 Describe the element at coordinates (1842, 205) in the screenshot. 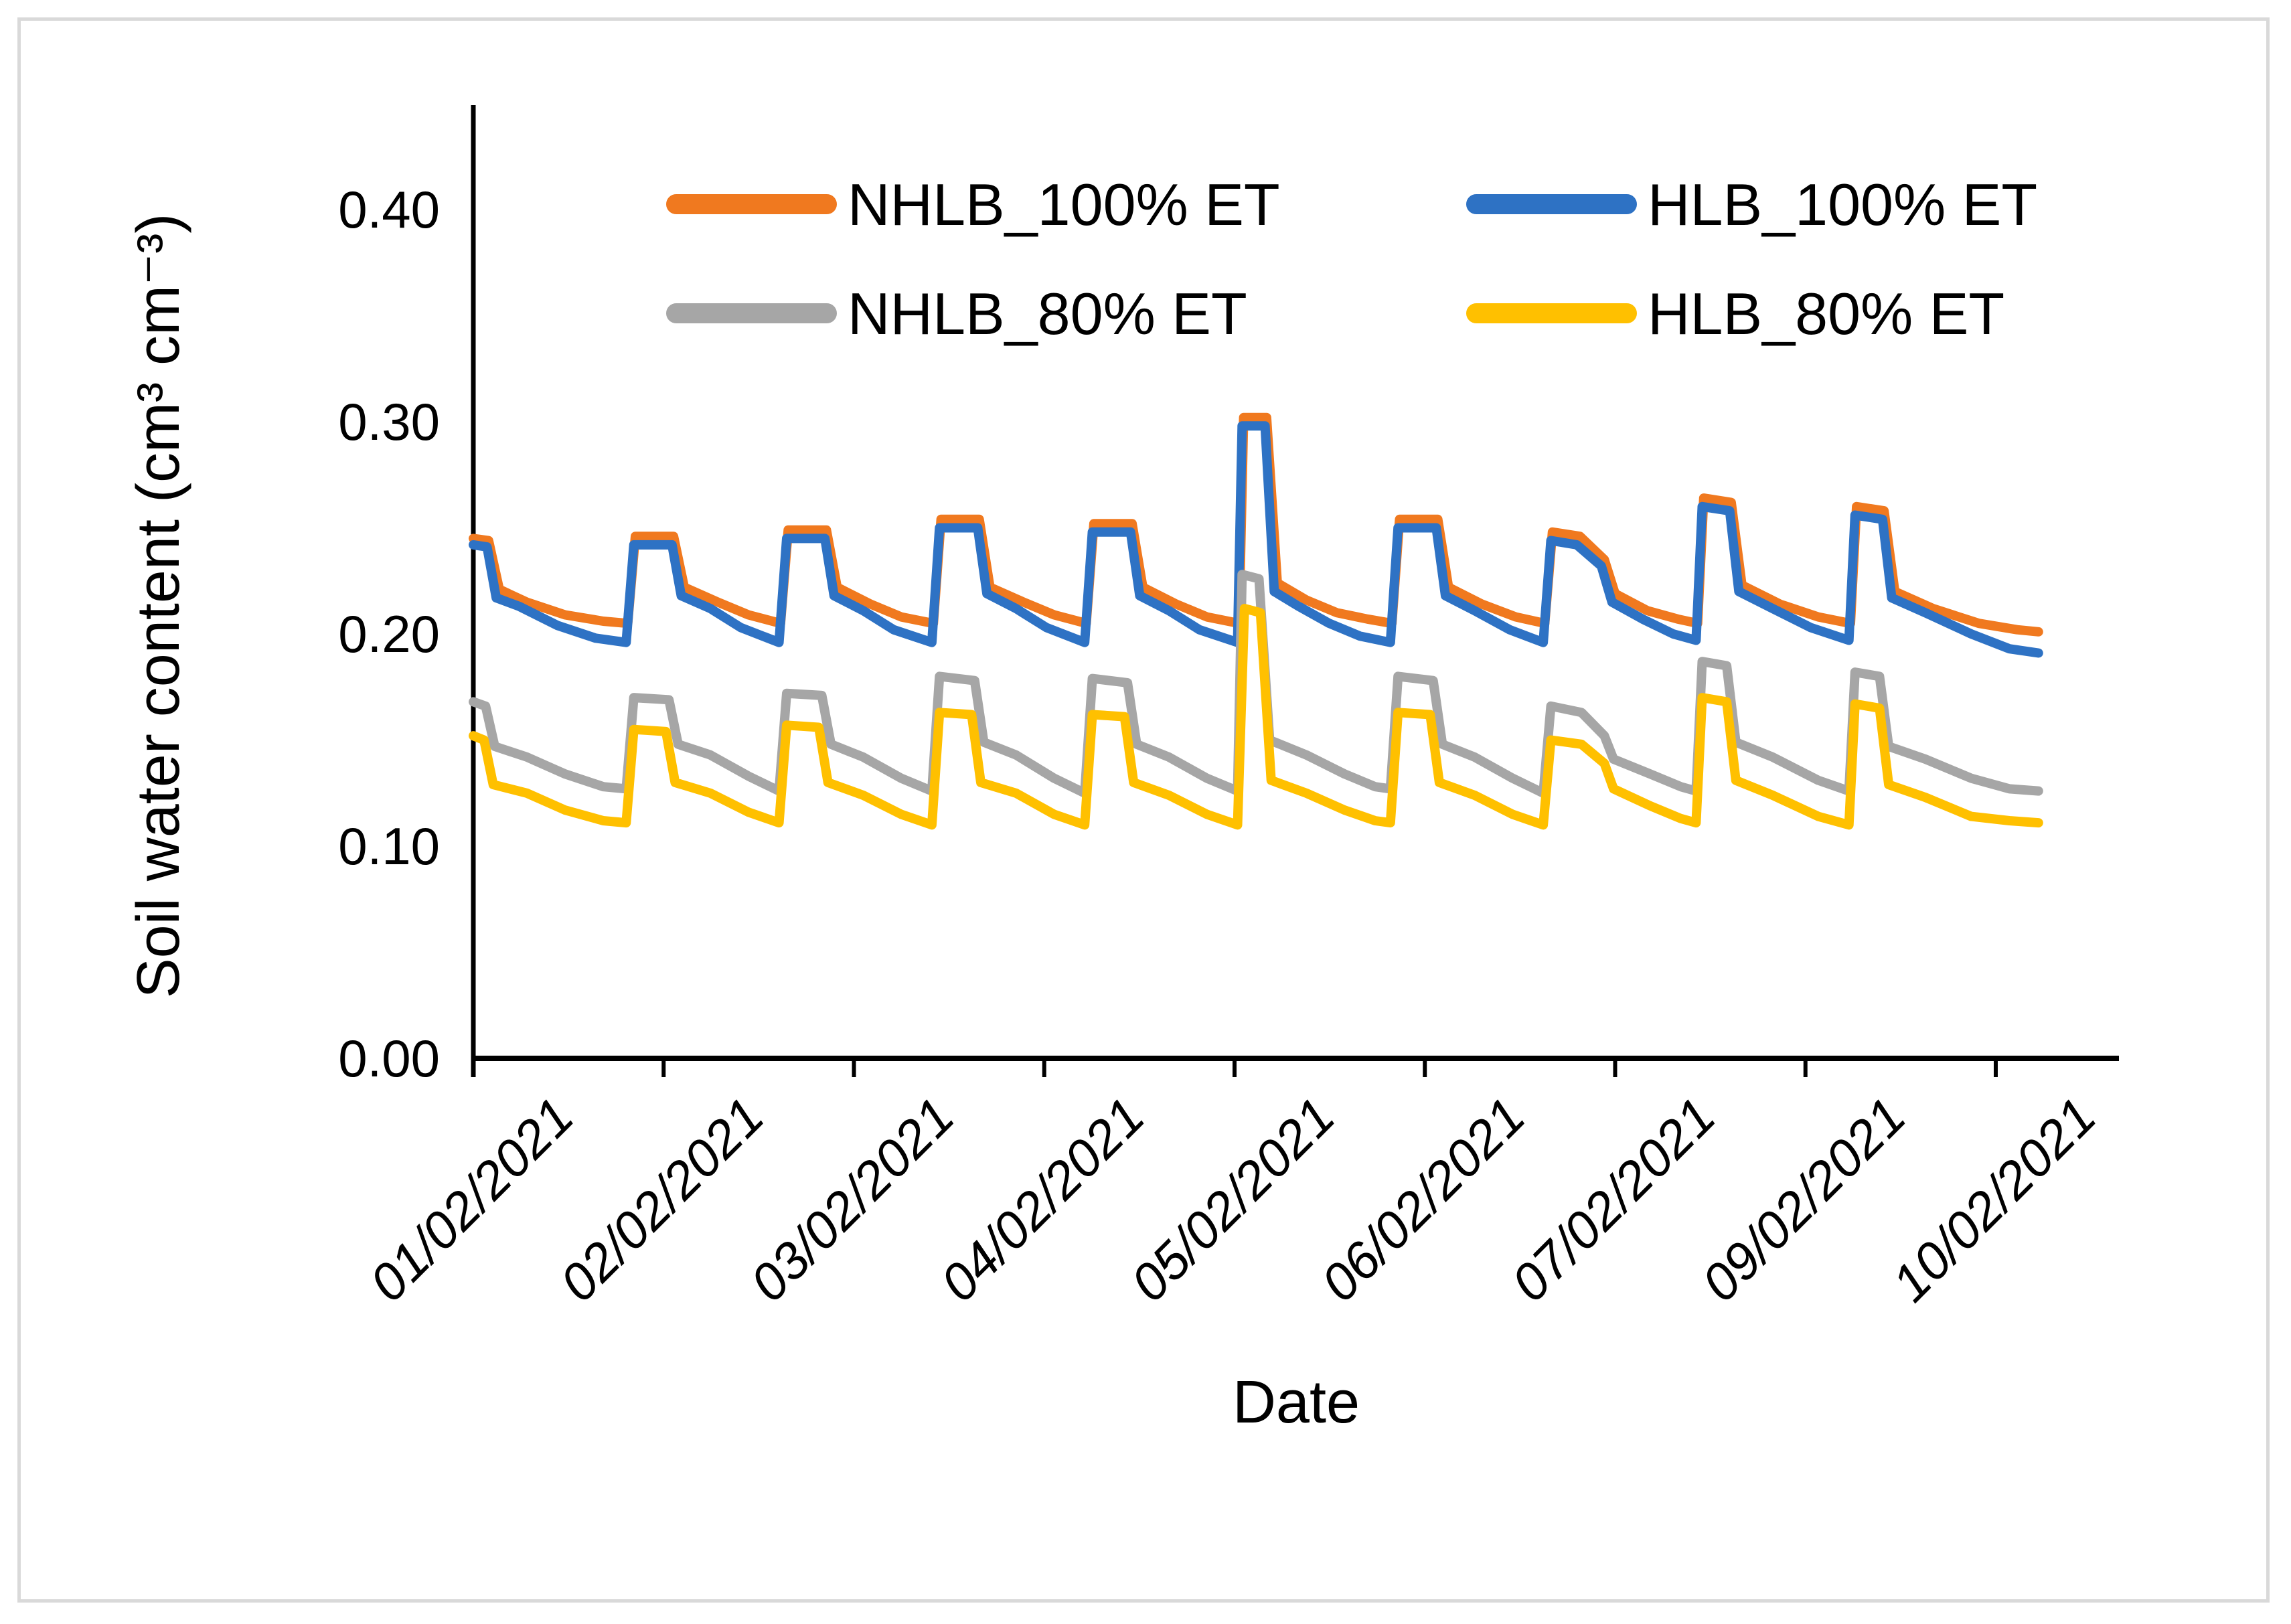

I see `legend-label-hlb-100-et: HLB_100% ET` at that location.